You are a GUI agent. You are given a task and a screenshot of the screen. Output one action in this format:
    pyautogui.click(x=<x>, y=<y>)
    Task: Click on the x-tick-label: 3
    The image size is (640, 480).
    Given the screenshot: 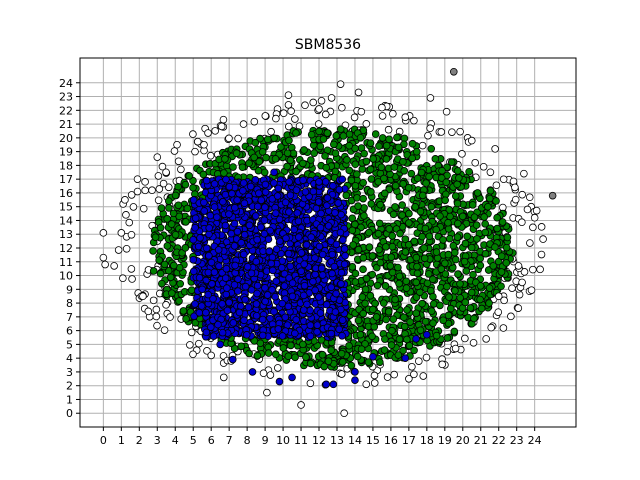 What is the action you would take?
    pyautogui.click(x=157, y=440)
    